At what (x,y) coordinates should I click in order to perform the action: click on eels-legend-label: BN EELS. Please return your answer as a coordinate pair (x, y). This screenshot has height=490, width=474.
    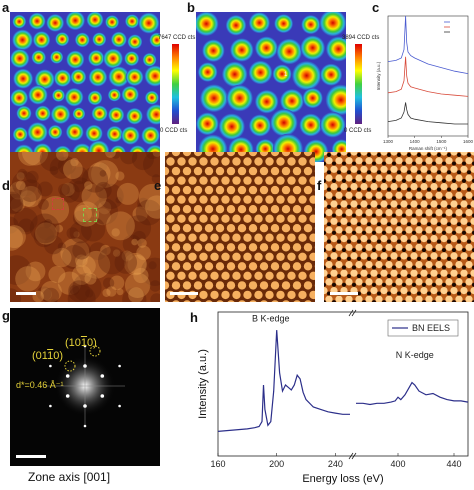
    Looking at the image, I should click on (431, 328).